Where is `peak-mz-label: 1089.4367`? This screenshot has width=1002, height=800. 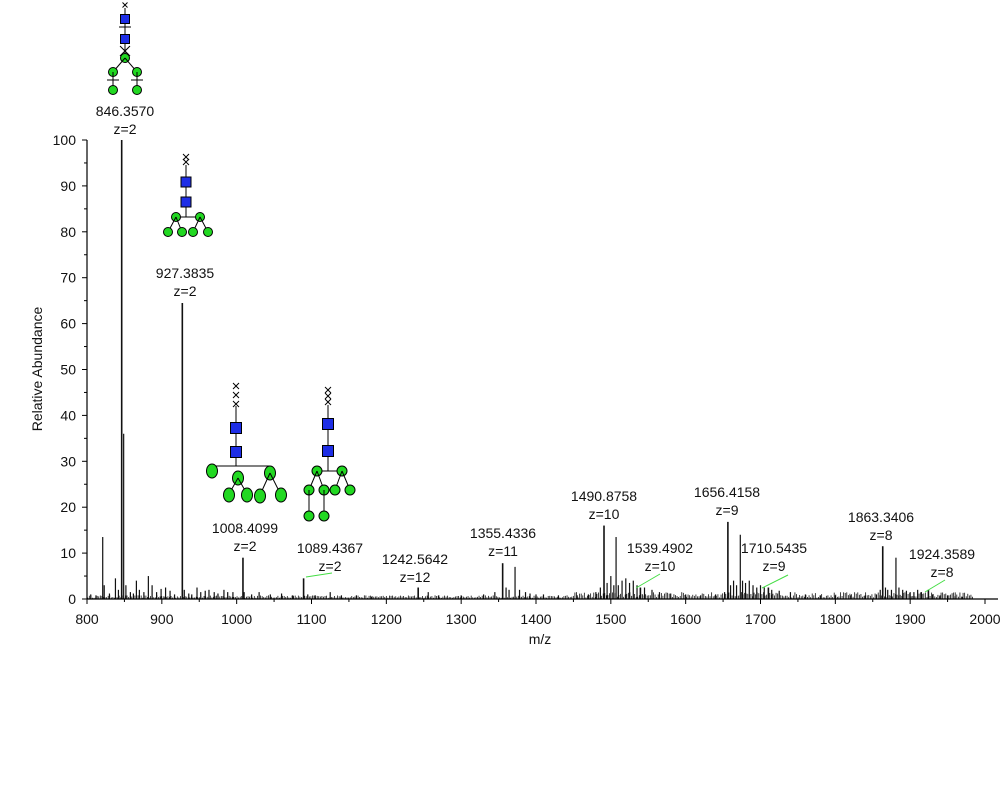
peak-mz-label: 1089.4367 is located at coordinates (330, 548).